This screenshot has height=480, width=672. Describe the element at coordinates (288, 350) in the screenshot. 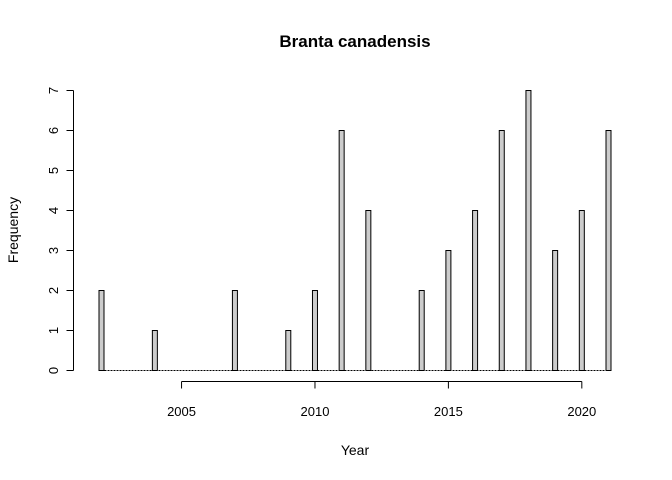

I see `bar-2009` at that location.